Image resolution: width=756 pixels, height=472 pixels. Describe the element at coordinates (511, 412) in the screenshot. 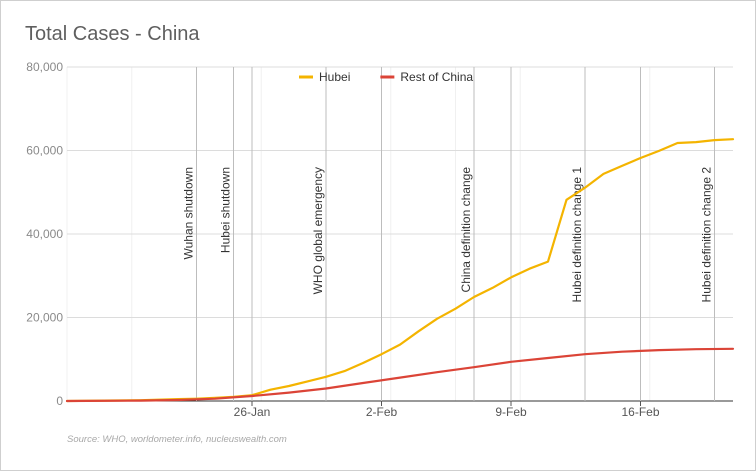

I see `x-tick-label: 9-Feb` at that location.